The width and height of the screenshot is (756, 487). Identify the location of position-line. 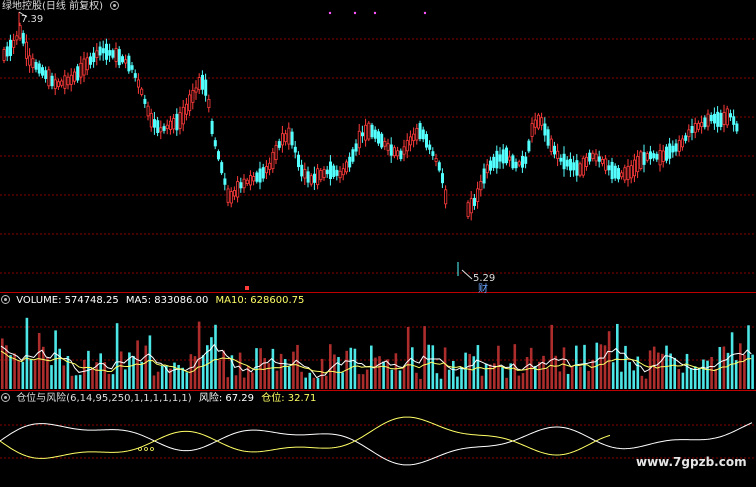
(305, 437).